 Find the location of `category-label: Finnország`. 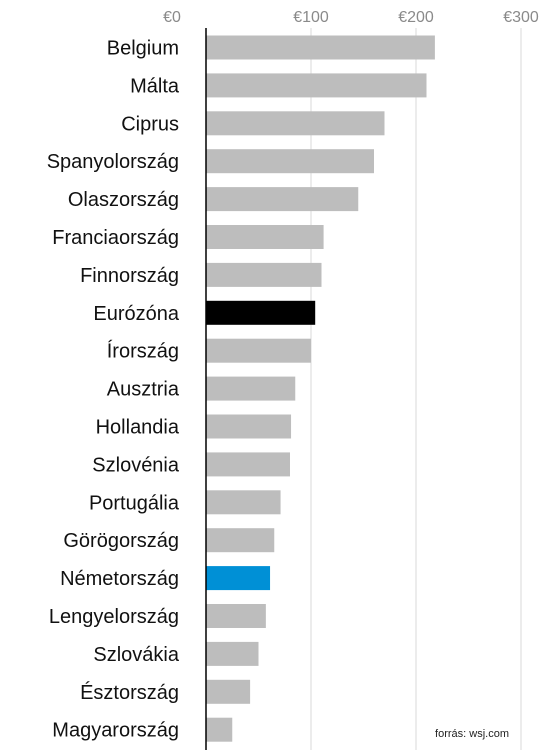

category-label: Finnország is located at coordinates (129, 276).